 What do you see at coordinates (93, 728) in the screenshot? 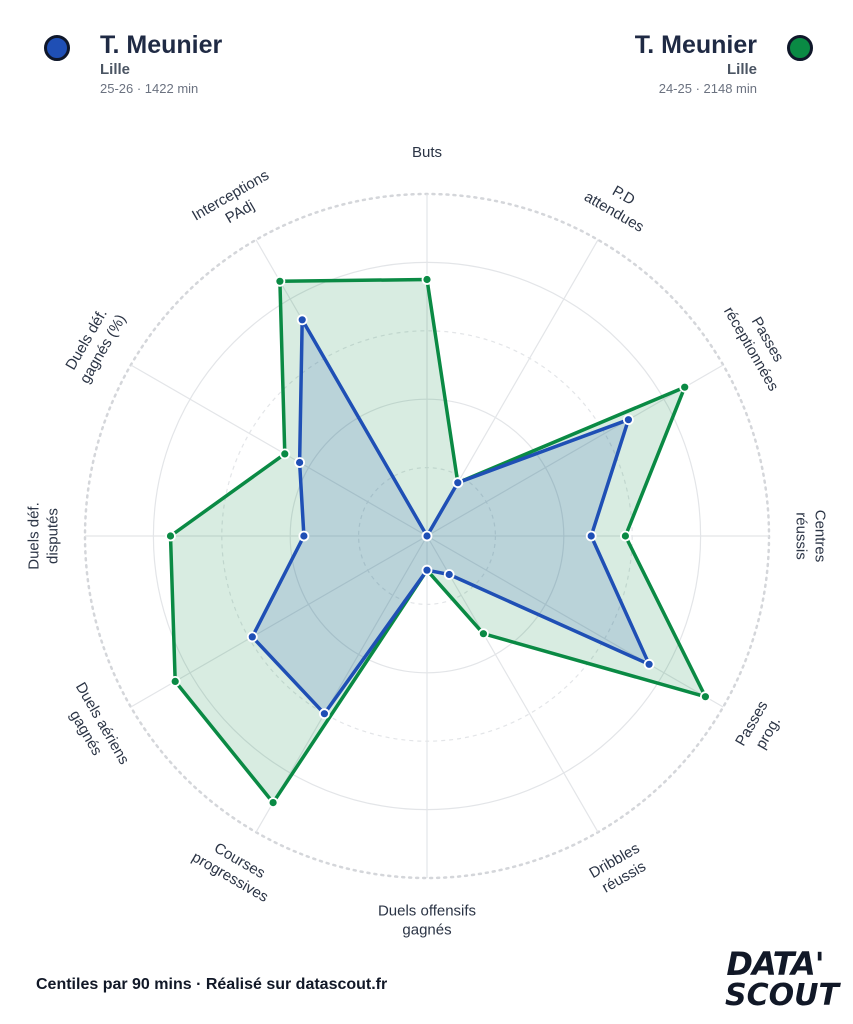
I see `axis-label: Duels aériensgagnés` at bounding box center [93, 728].